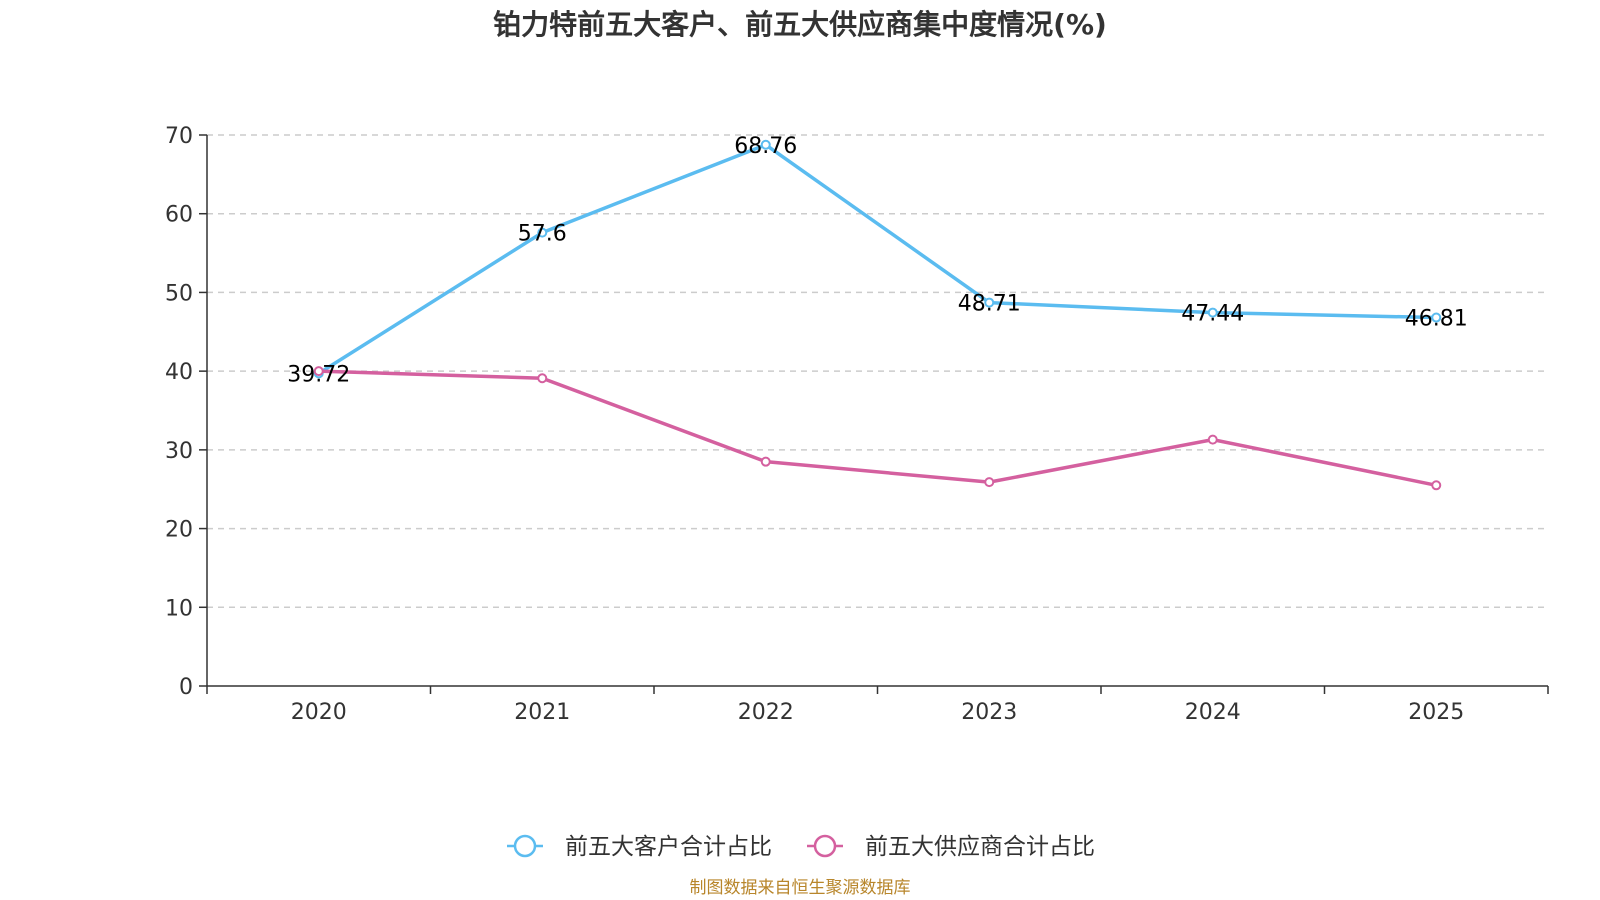  I want to click on legend: 前五大客户合计占比 前五大供应商合计占比, so click(801, 847).